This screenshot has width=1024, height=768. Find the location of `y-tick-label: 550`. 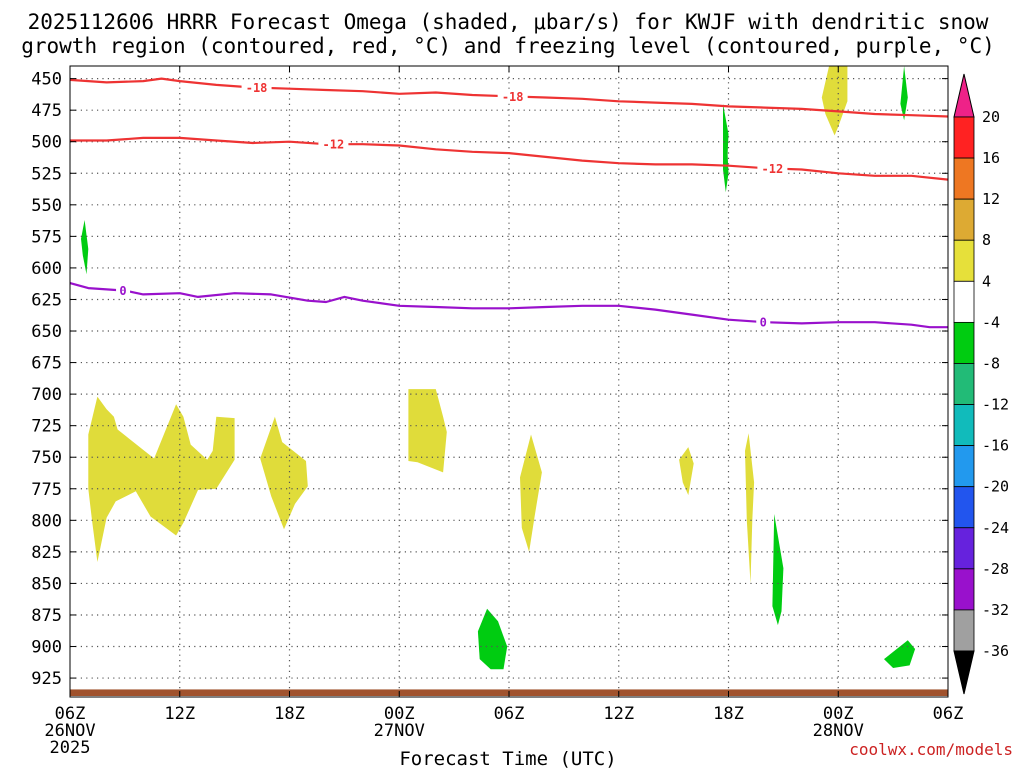

y-tick-label: 550 is located at coordinates (46, 206).